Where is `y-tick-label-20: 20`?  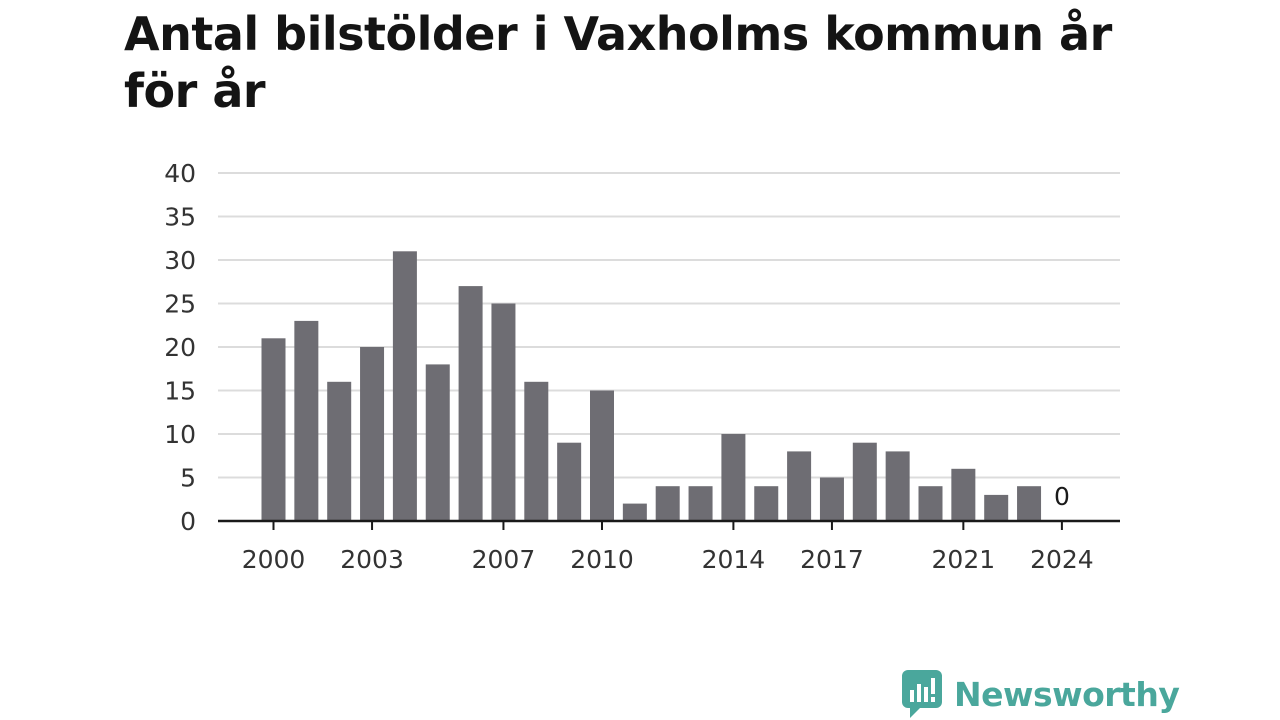
y-tick-label-20: 20 is located at coordinates (180, 347).